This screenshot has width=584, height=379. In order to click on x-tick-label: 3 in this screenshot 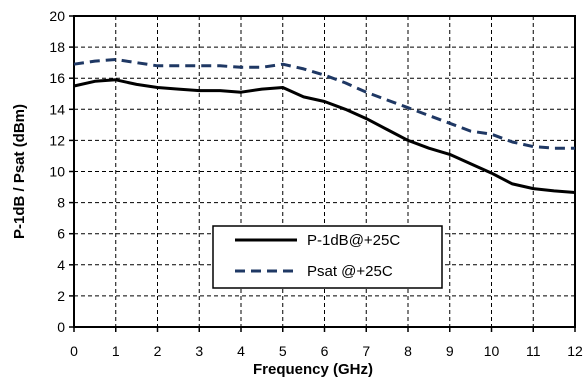, I will do `click(199, 351)`.